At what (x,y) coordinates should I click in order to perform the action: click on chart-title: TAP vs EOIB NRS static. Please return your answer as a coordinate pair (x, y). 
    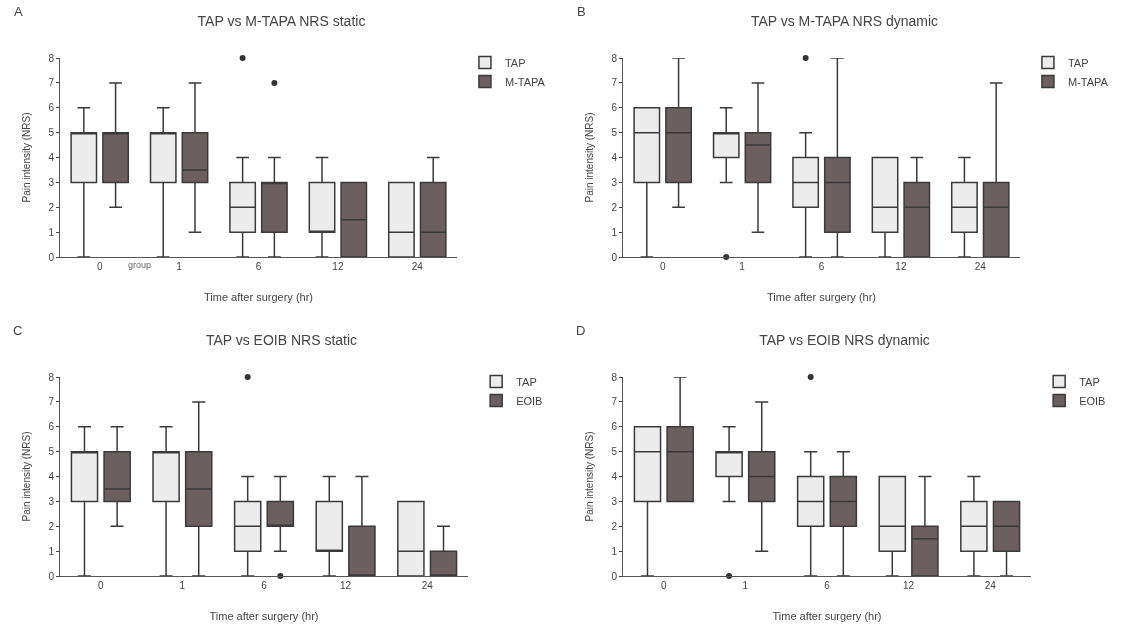
    Looking at the image, I should click on (281, 339).